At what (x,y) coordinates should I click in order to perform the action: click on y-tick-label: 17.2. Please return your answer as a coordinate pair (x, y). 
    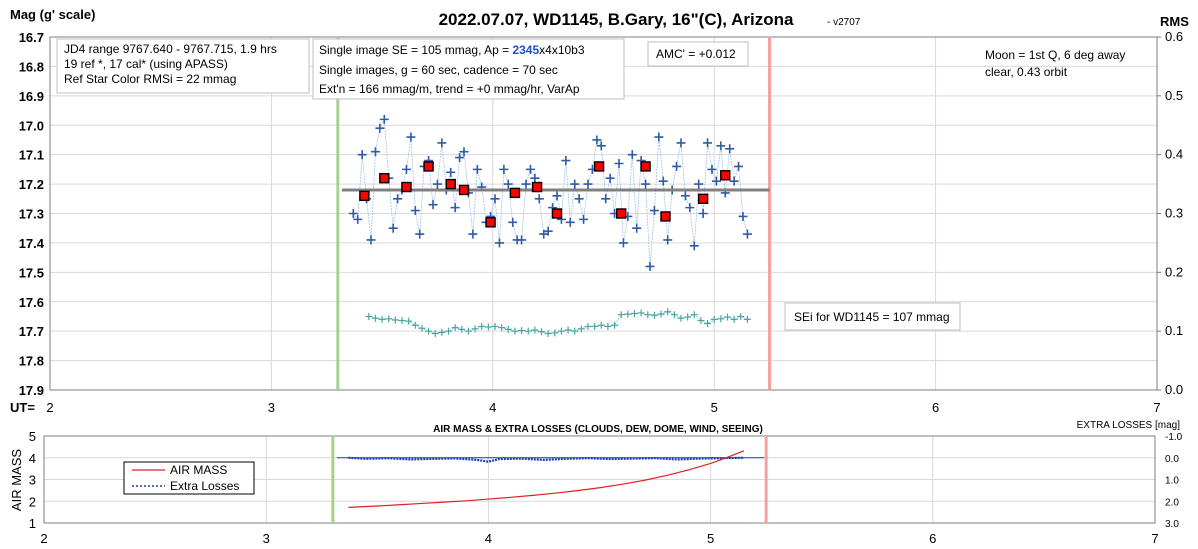
    Looking at the image, I should click on (31, 184).